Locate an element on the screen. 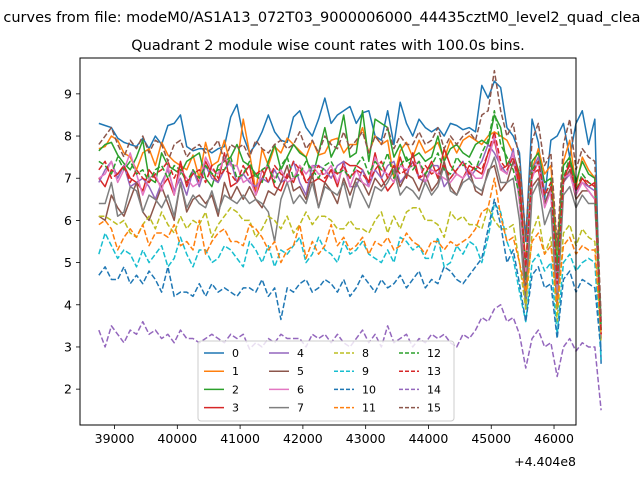  legend-label-2: 2 is located at coordinates (235, 389).